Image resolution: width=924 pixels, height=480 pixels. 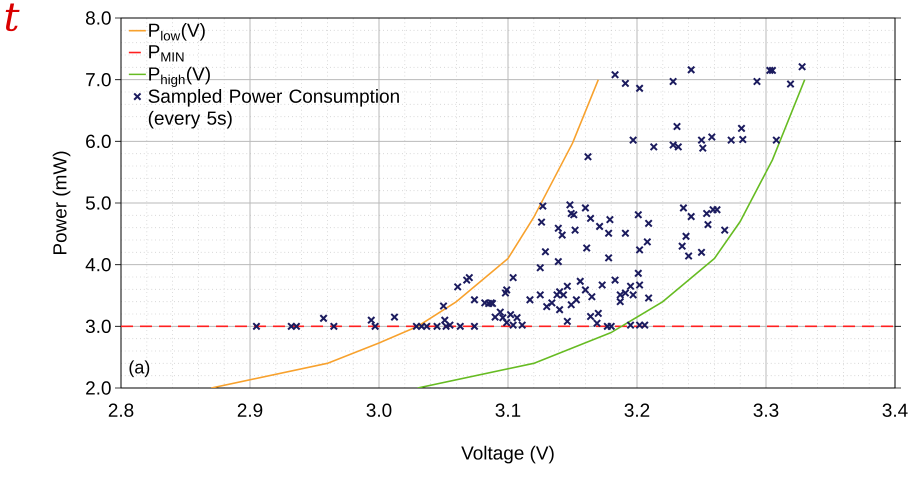 What do you see at coordinates (98, 265) in the screenshot?
I see `y-tick-label: 4.0` at bounding box center [98, 265].